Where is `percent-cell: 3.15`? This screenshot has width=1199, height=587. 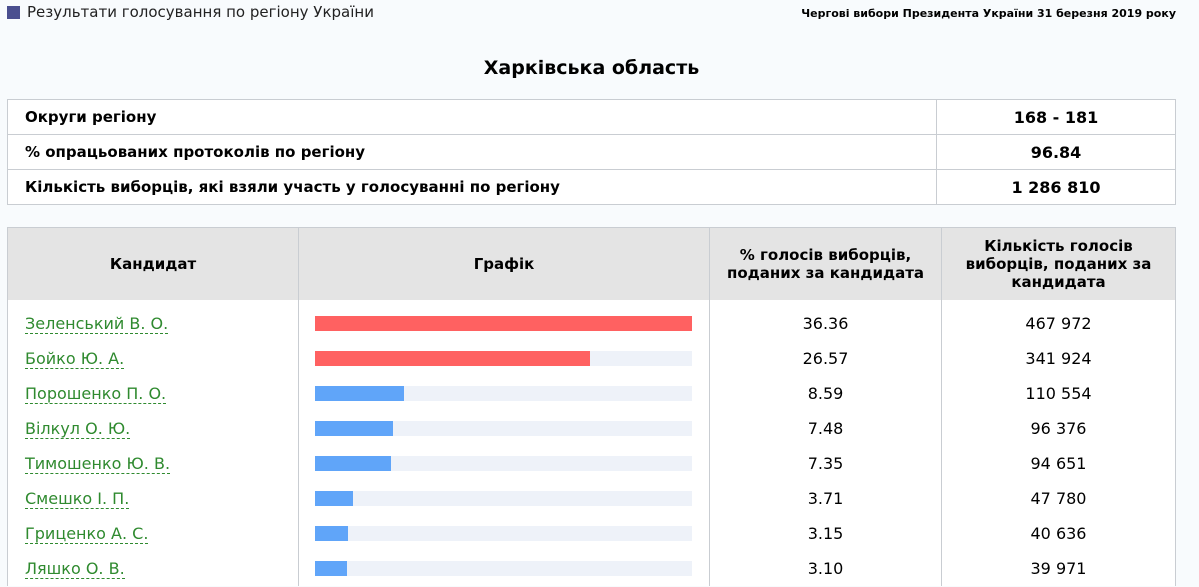 percent-cell: 3.15 is located at coordinates (825, 533).